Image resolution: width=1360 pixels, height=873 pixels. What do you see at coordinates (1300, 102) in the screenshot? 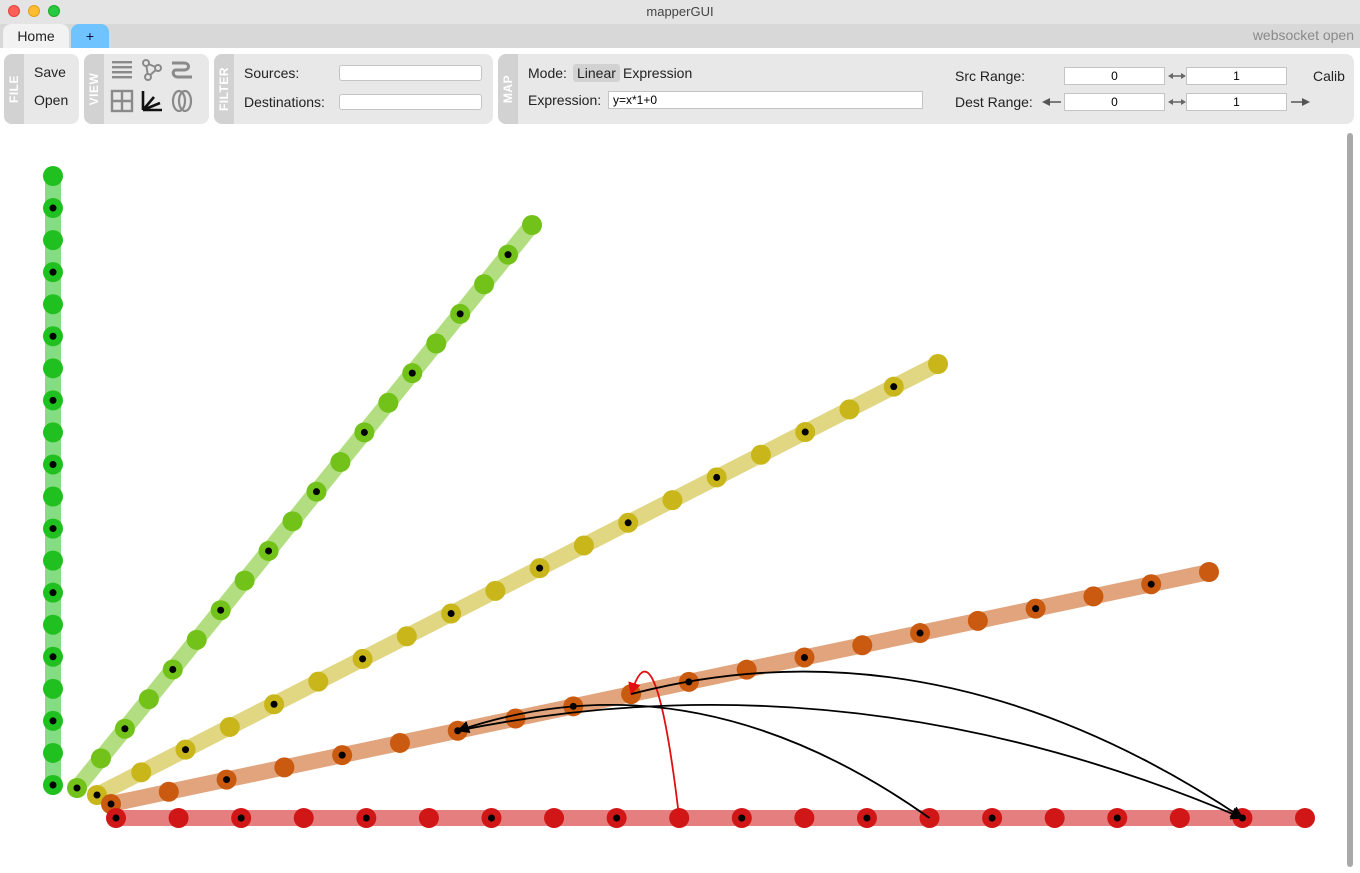
I see `boundary-max-arrow-icon` at bounding box center [1300, 102].